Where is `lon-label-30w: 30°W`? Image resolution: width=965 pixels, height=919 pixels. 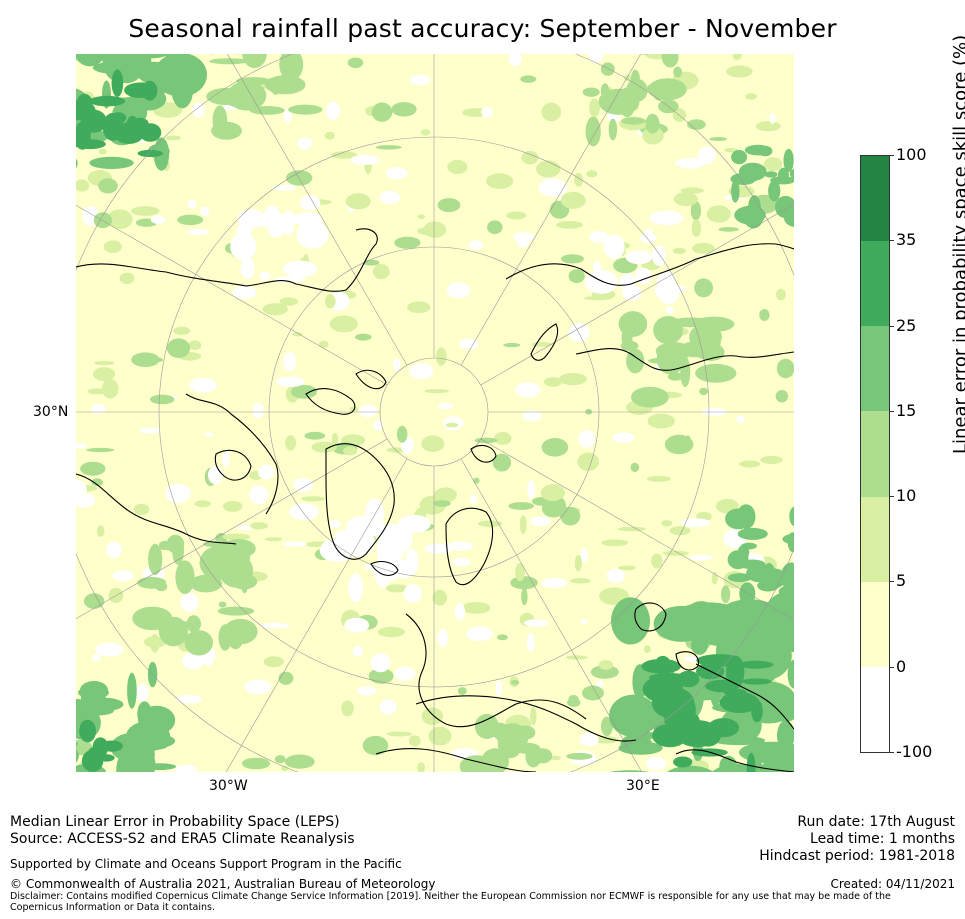
lon-label-30w: 30°W is located at coordinates (228, 786).